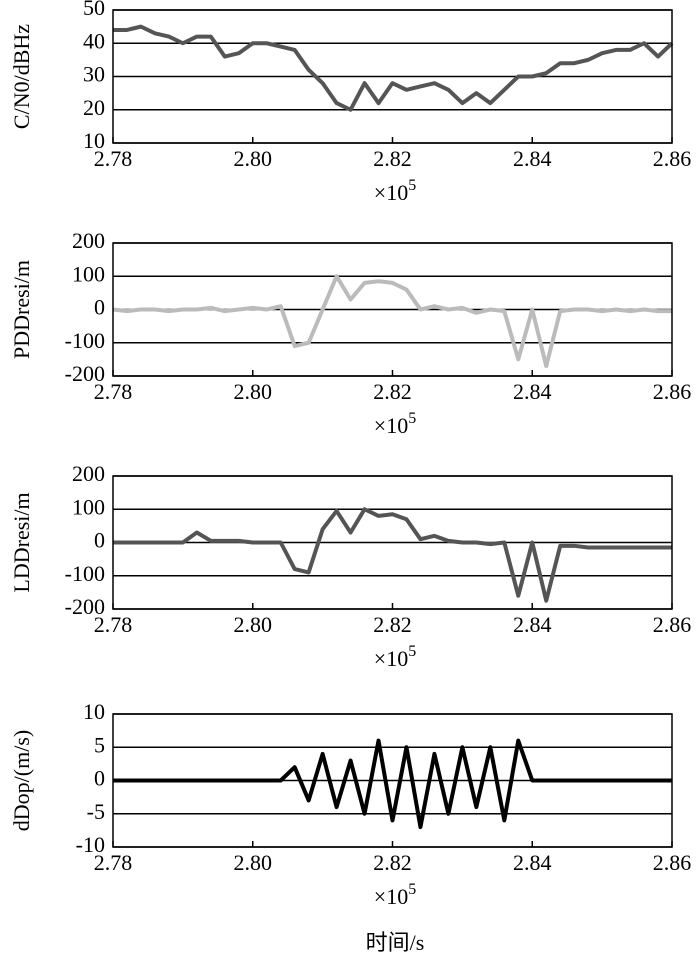 Image resolution: width=700 pixels, height=966 pixels. Describe the element at coordinates (99, 744) in the screenshot. I see `y-tick-label: 5` at that location.